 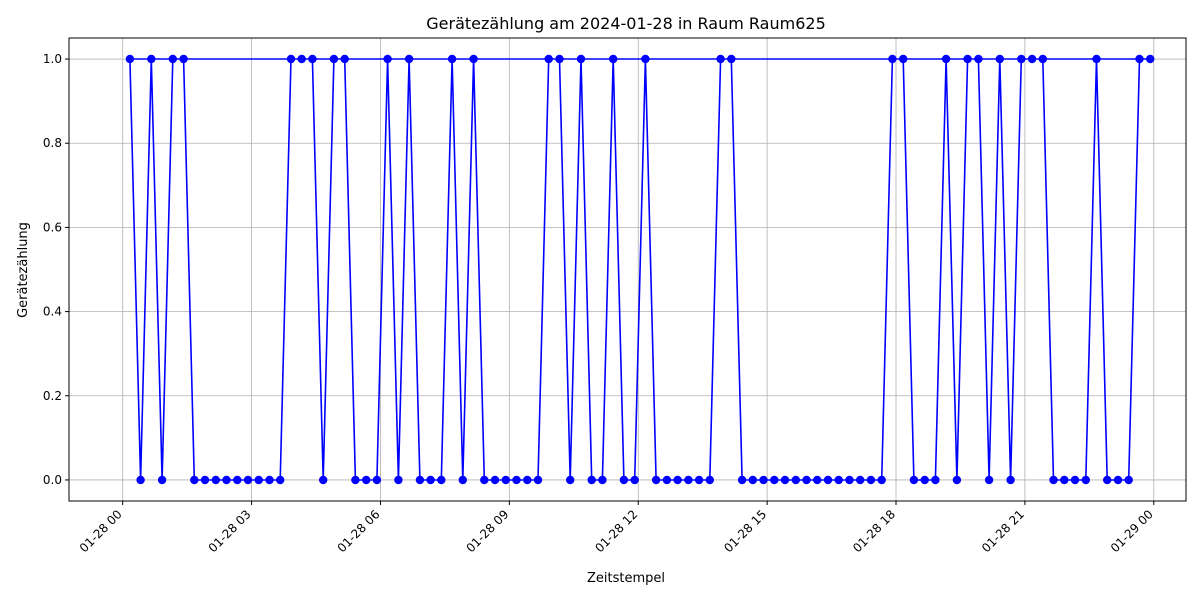 I want to click on y-tick-label: 0.2, so click(x=52, y=396).